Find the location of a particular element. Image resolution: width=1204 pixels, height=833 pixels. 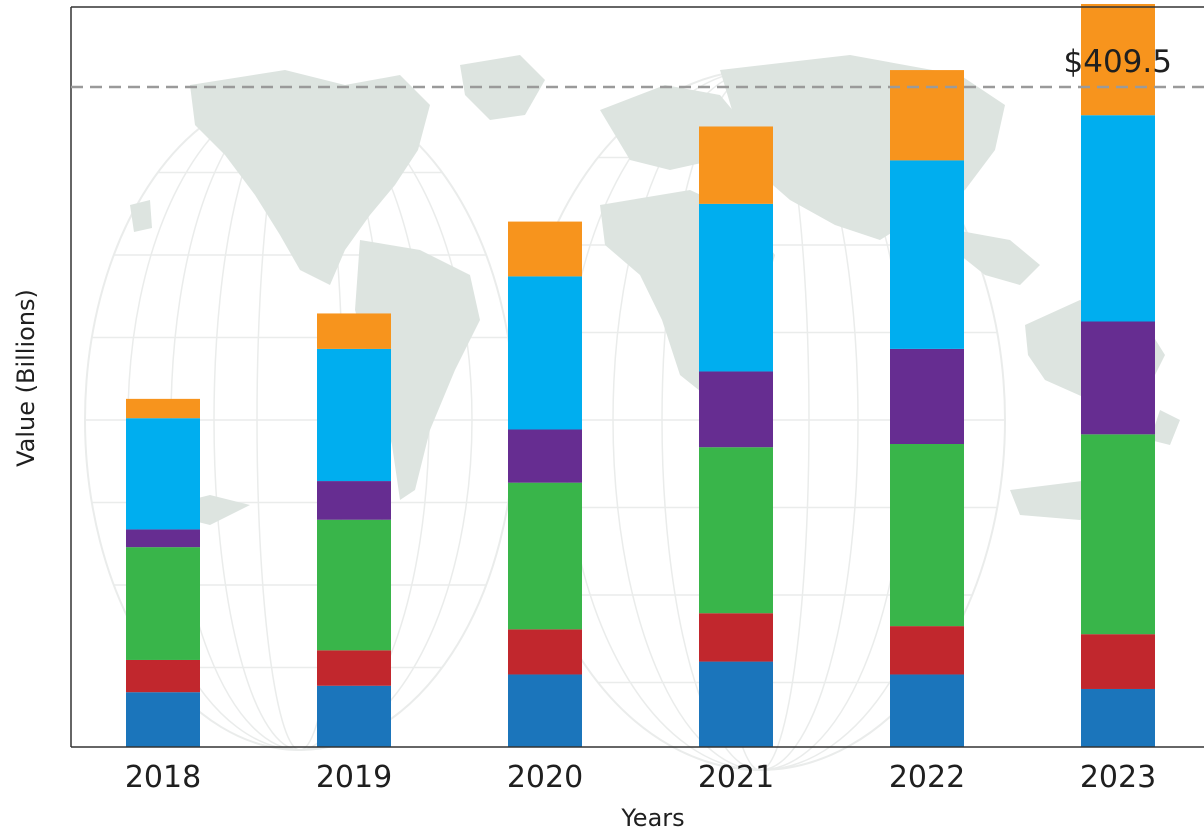

bar-stack-2019 is located at coordinates (354, 530).